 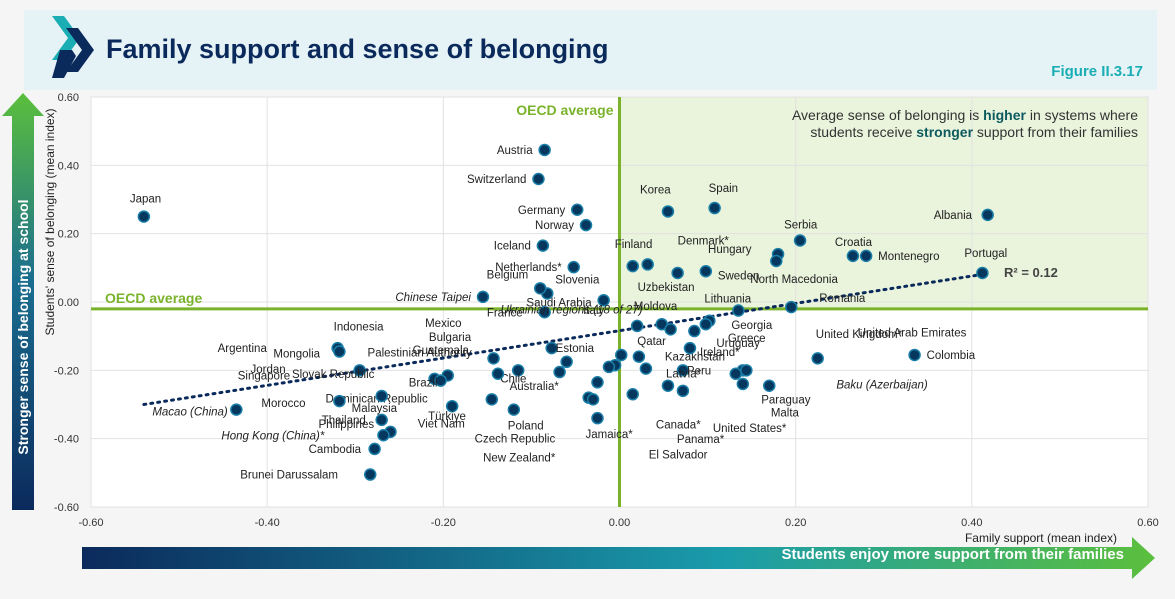 I want to click on y-tick-label: 0.20, so click(x=68, y=235).